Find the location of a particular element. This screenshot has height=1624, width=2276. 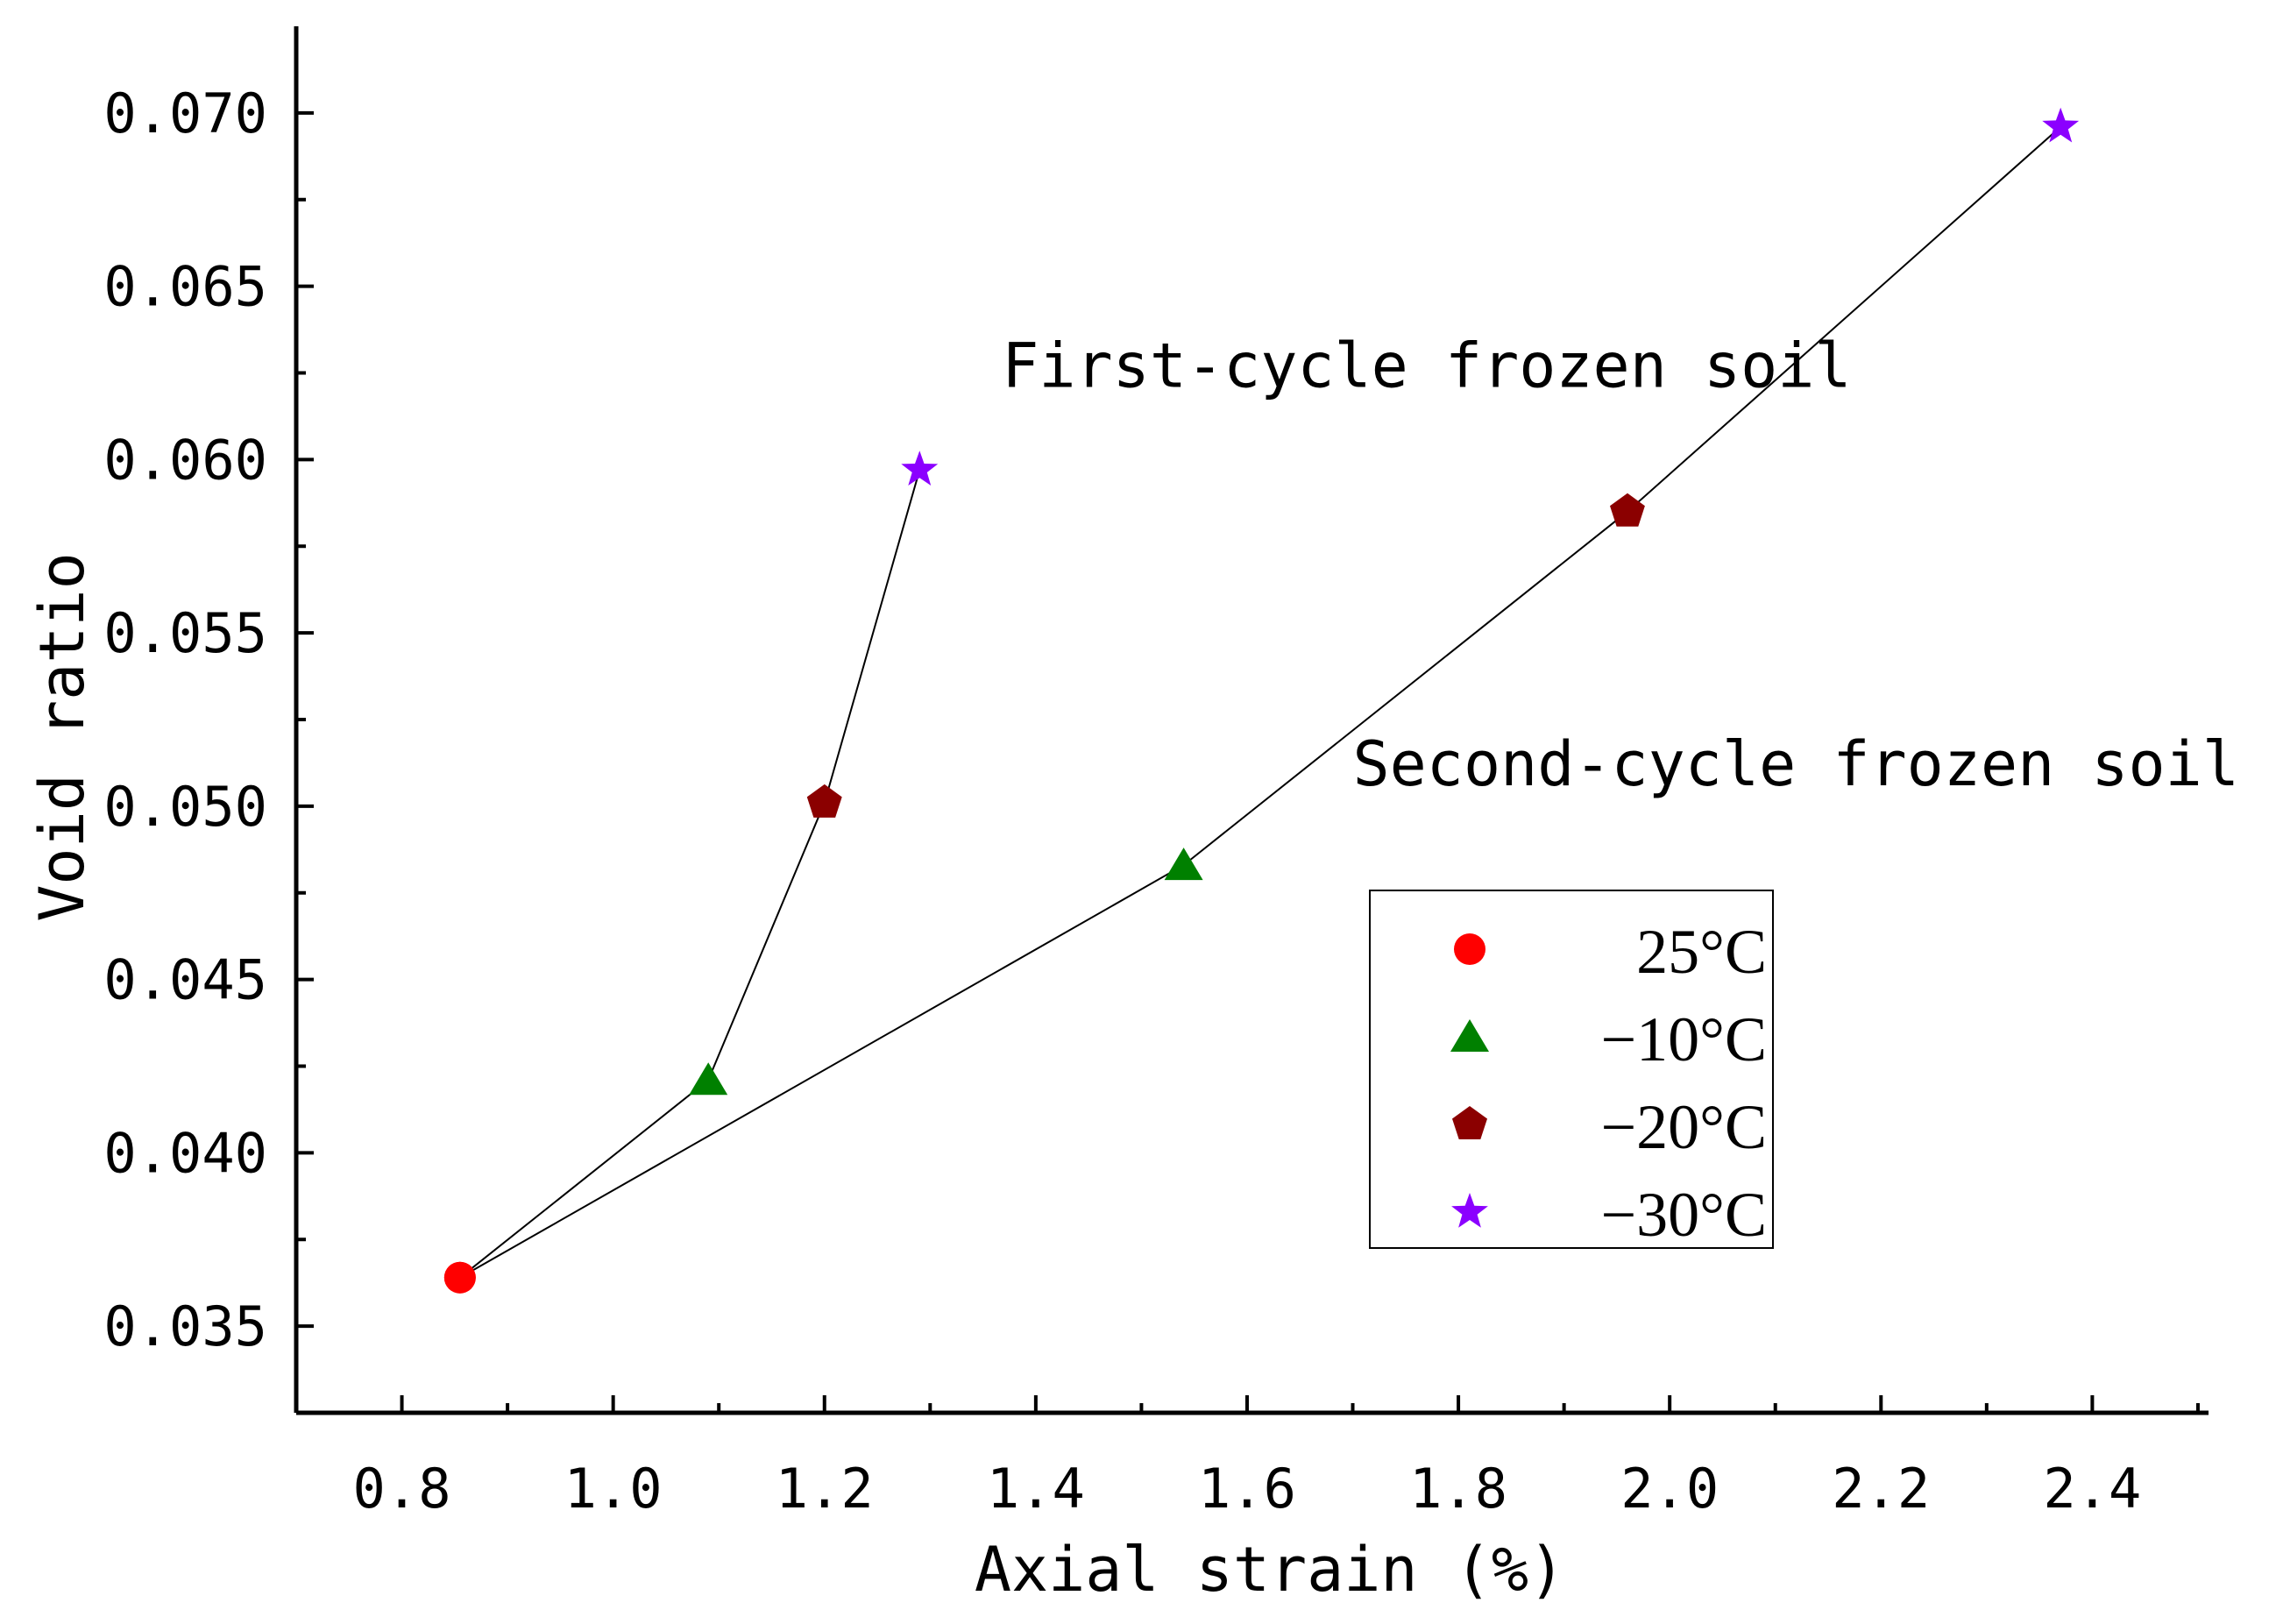

y-tick-label: 0.040 is located at coordinates (185, 1153).